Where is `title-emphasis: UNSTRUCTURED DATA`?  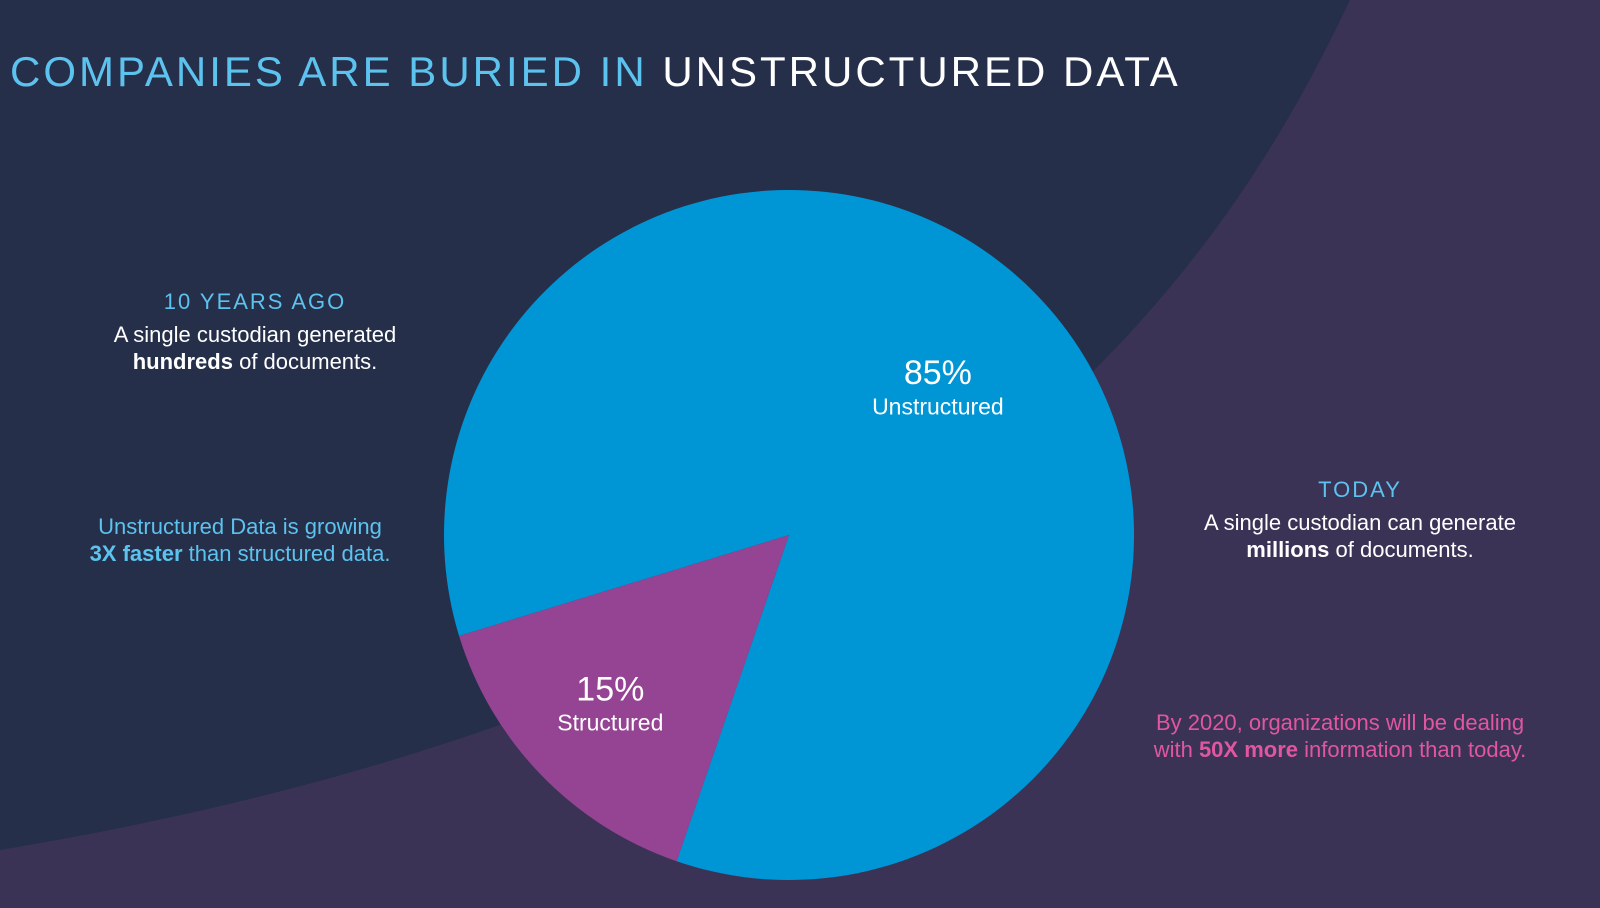 title-emphasis: UNSTRUCTURED DATA is located at coordinates (921, 71).